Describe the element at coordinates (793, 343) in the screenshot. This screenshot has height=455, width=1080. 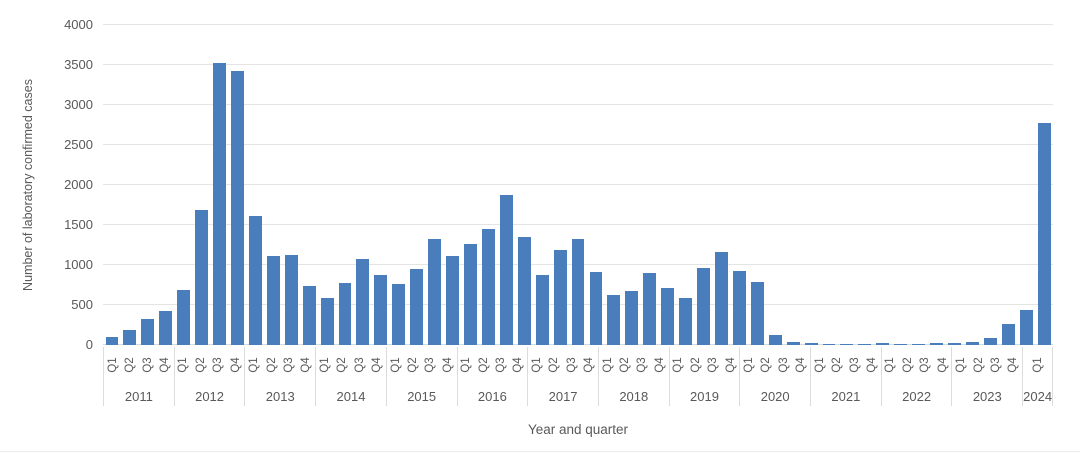
I see `bar-2020-Q3` at that location.